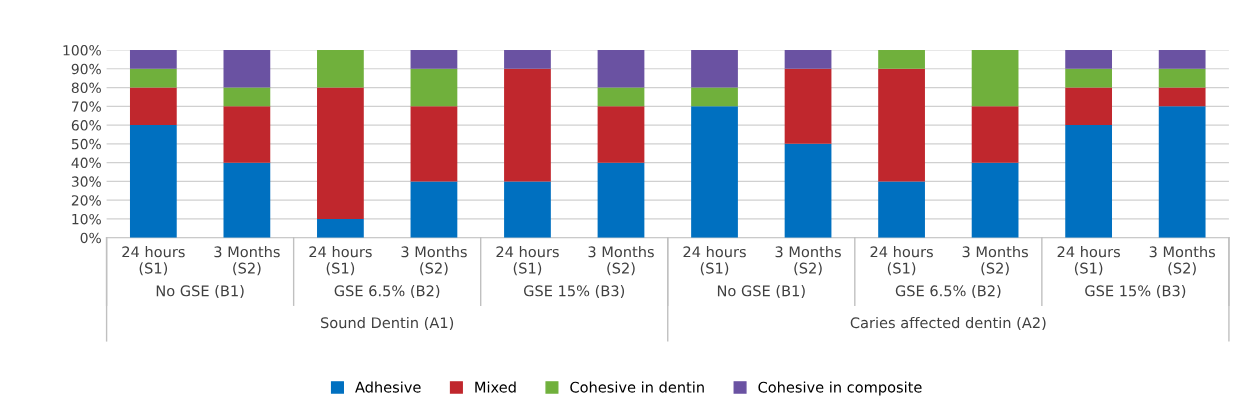 The width and height of the screenshot is (1254, 417). What do you see at coordinates (86, 219) in the screenshot?
I see `y-tick-label: 10%` at bounding box center [86, 219].